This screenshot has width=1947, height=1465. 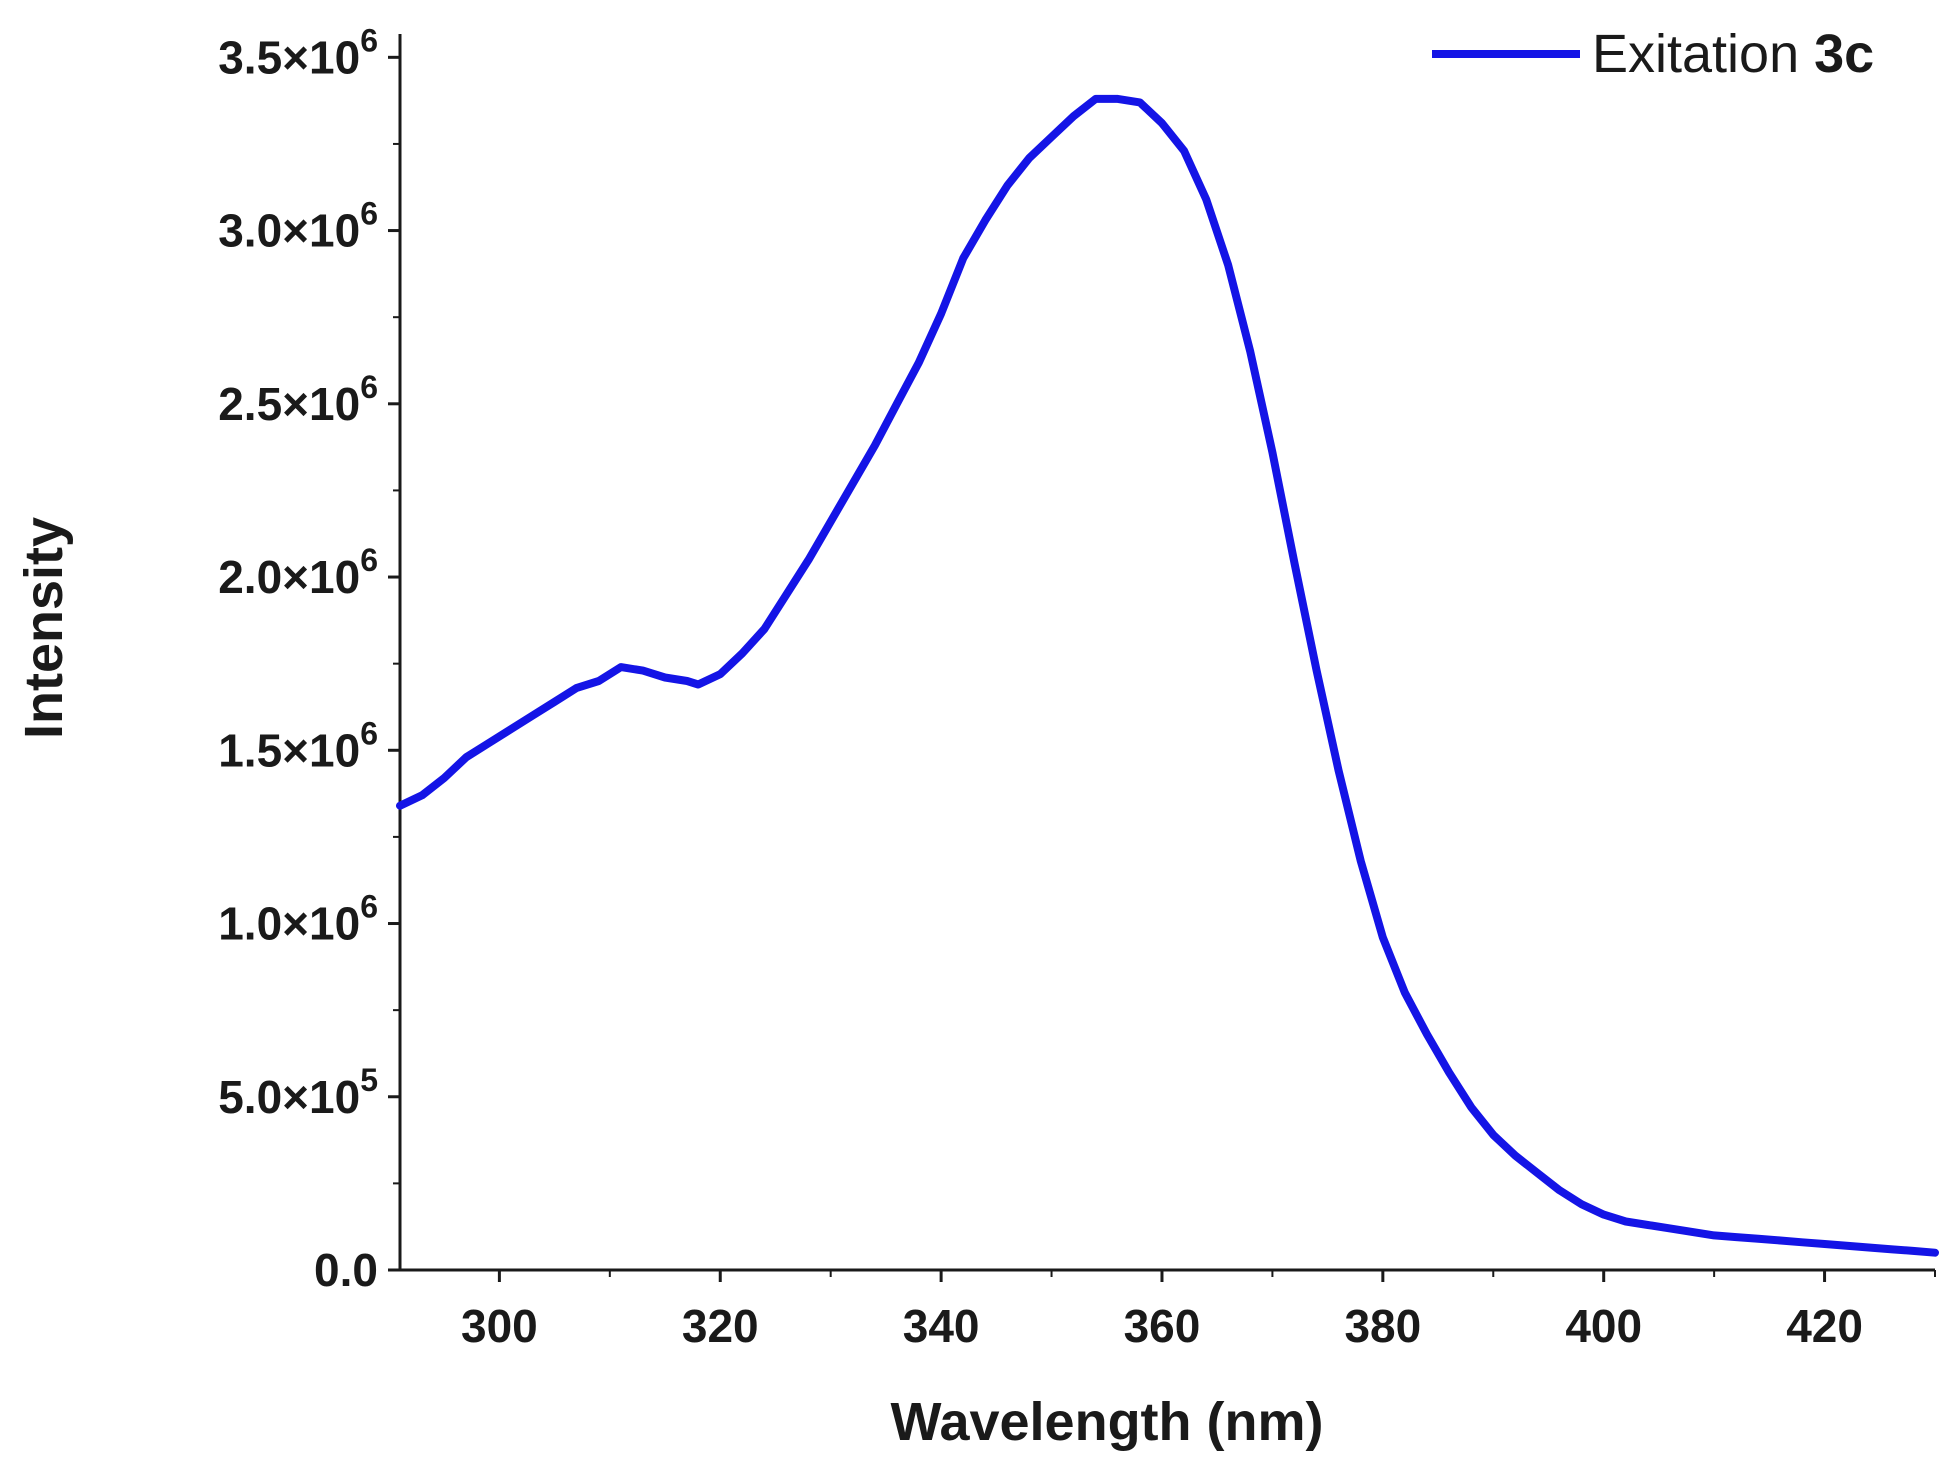 What do you see at coordinates (298, 572) in the screenshot?
I see `y-tick-label: 2.0×10⁶` at bounding box center [298, 572].